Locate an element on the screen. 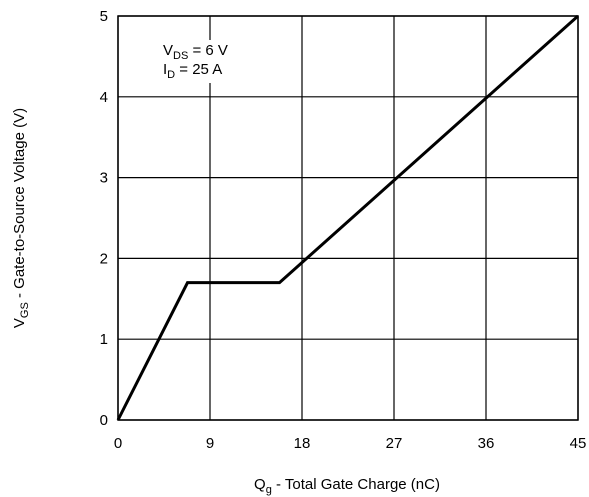 The height and width of the screenshot is (497, 589). annotation-id-main: I is located at coordinates (165, 69).